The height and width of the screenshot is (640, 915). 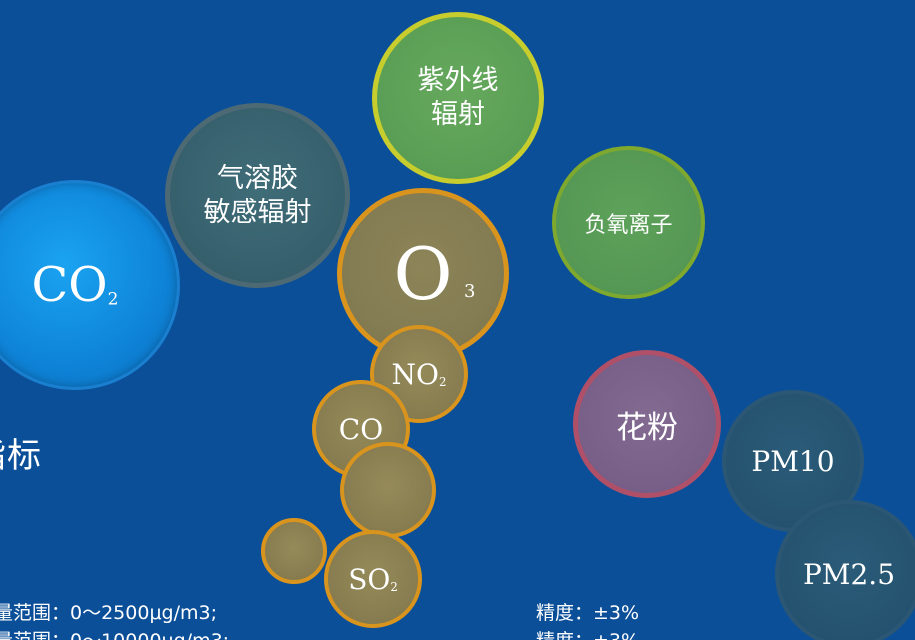 I want to click on co2-subscript: 2, so click(x=113, y=299).